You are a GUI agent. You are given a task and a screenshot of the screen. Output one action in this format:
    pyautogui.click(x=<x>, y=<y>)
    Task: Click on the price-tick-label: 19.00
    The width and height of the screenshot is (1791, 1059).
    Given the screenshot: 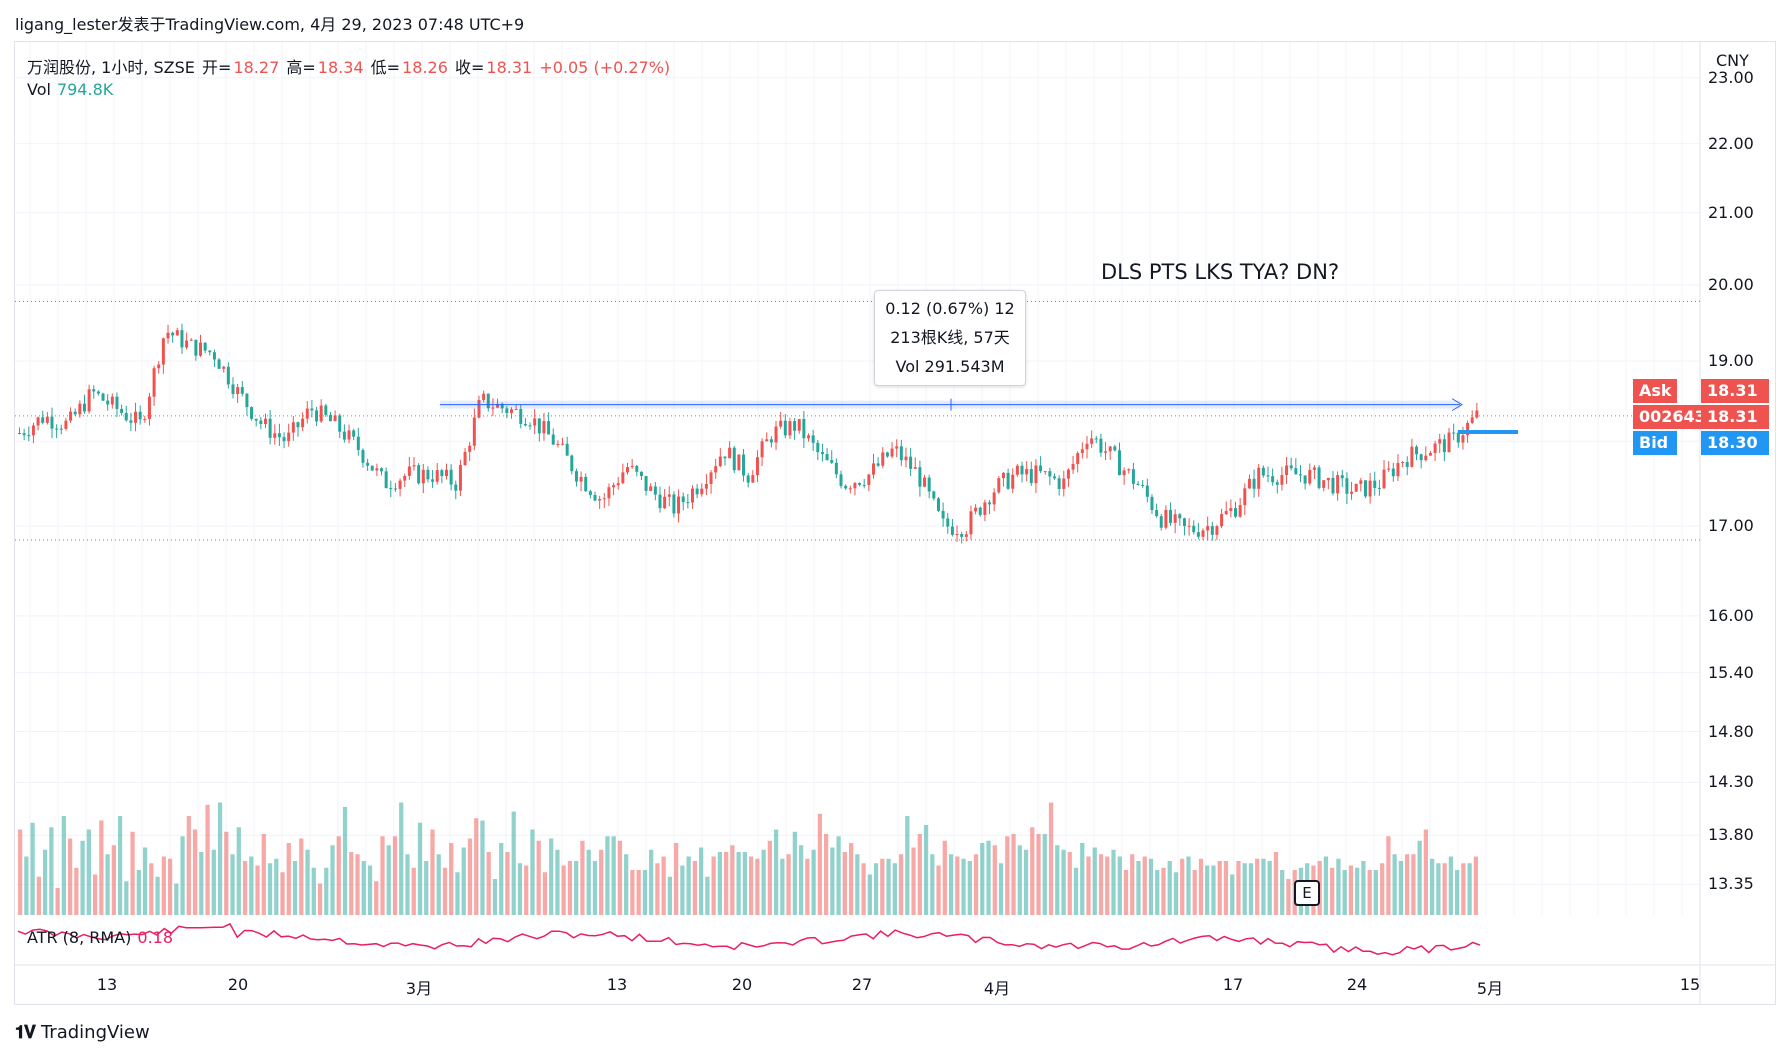 What is the action you would take?
    pyautogui.click(x=1731, y=361)
    